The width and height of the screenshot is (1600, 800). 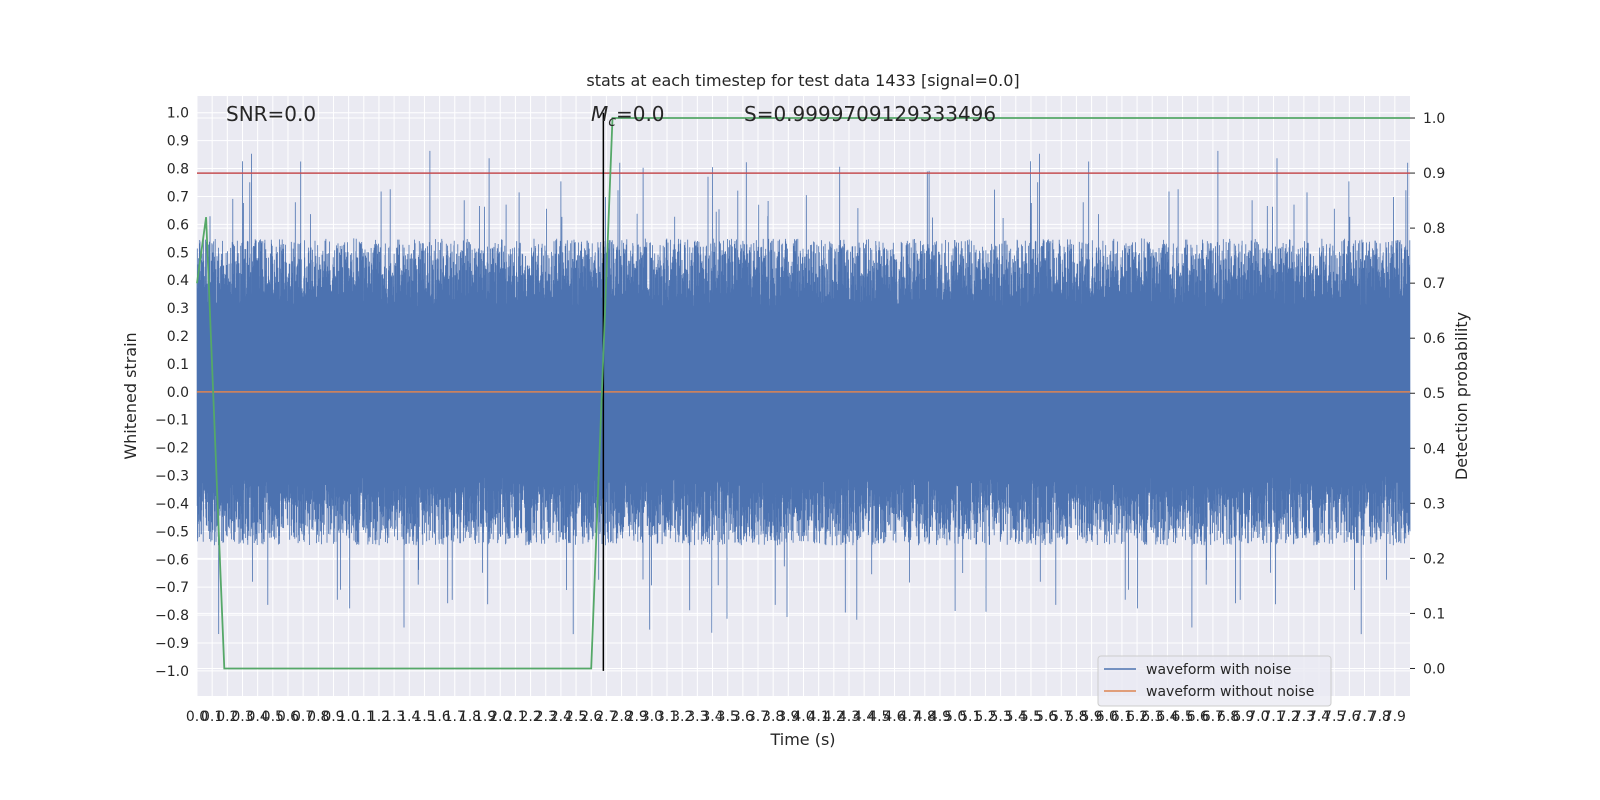 I want to click on x-tick-label: 2.3, so click(x=546, y=717).